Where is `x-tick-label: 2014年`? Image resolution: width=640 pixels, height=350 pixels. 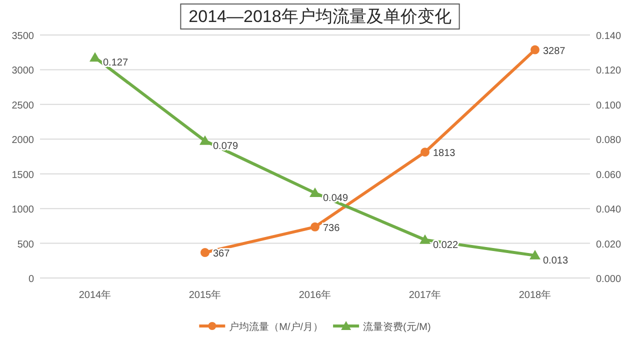 x-tick-label: 2014年 is located at coordinates (95, 295).